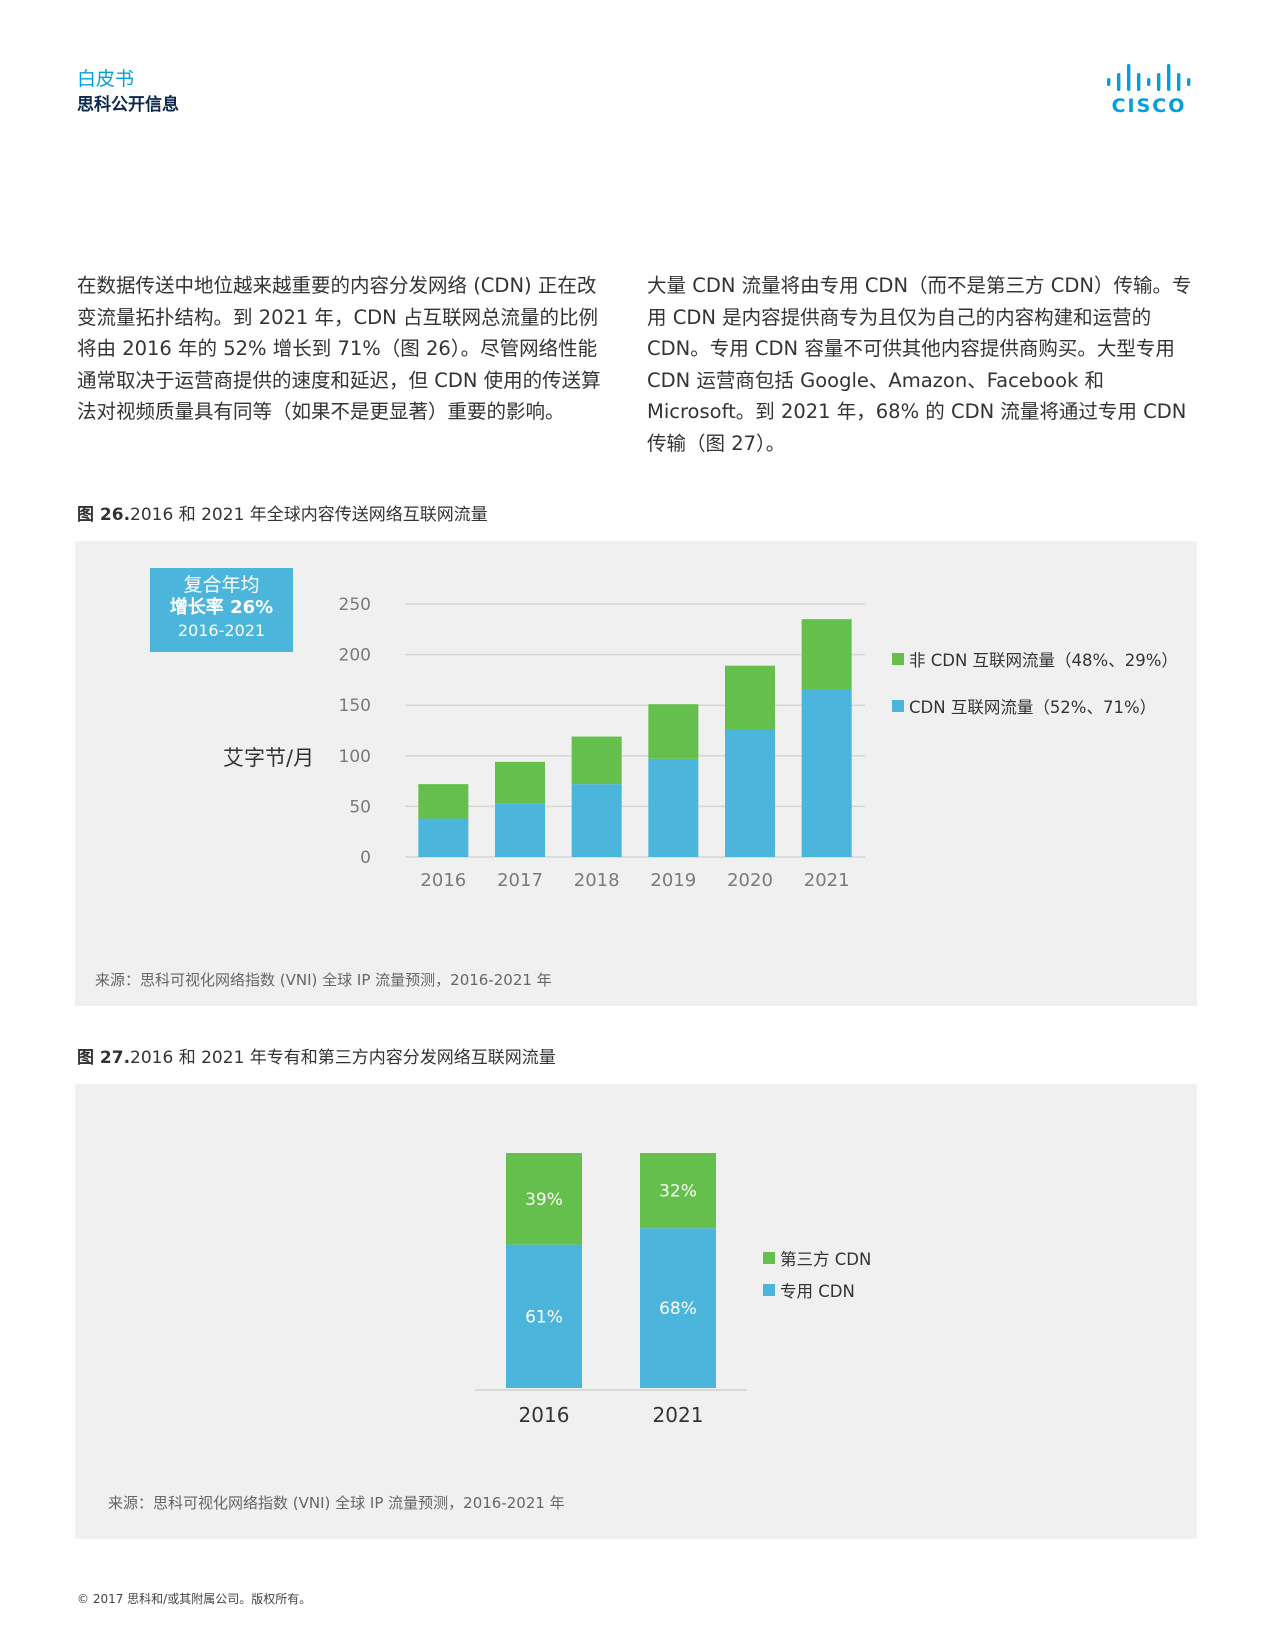 Image resolution: width=1275 pixels, height=1650 pixels. What do you see at coordinates (355, 757) in the screenshot?
I see `y-tick-label: 100` at bounding box center [355, 757].